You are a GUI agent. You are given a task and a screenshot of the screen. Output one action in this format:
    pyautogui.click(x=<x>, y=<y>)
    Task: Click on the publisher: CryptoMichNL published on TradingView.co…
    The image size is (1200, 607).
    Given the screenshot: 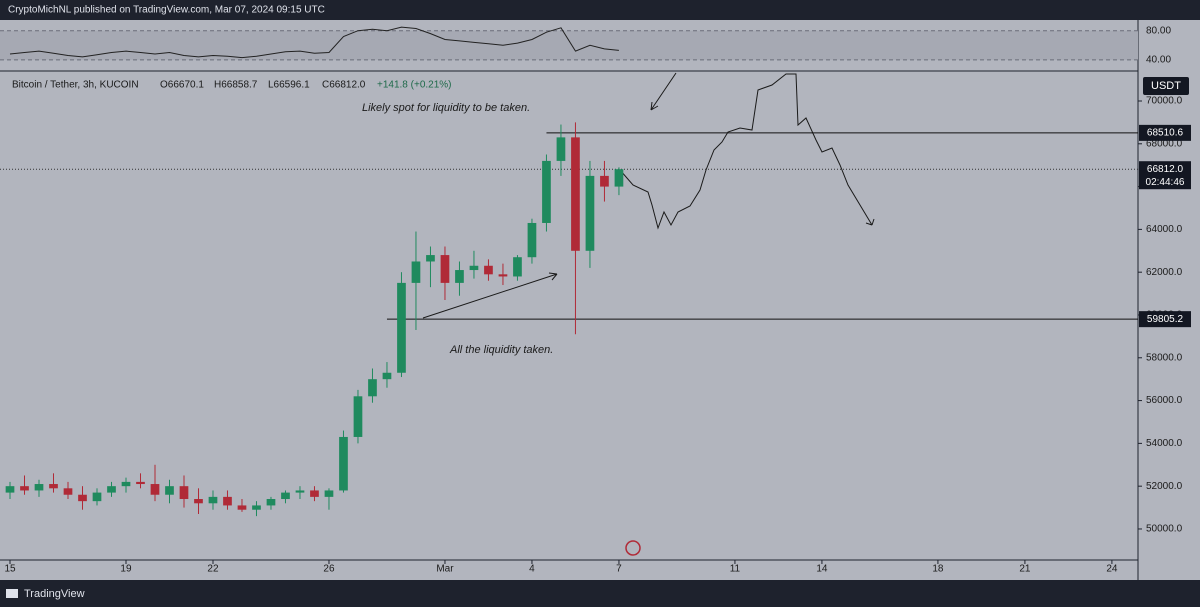 What is the action you would take?
    pyautogui.click(x=166, y=10)
    